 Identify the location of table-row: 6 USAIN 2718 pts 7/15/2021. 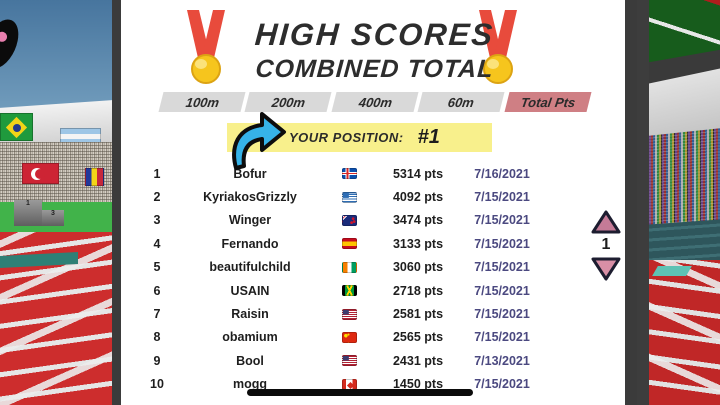
(374, 290).